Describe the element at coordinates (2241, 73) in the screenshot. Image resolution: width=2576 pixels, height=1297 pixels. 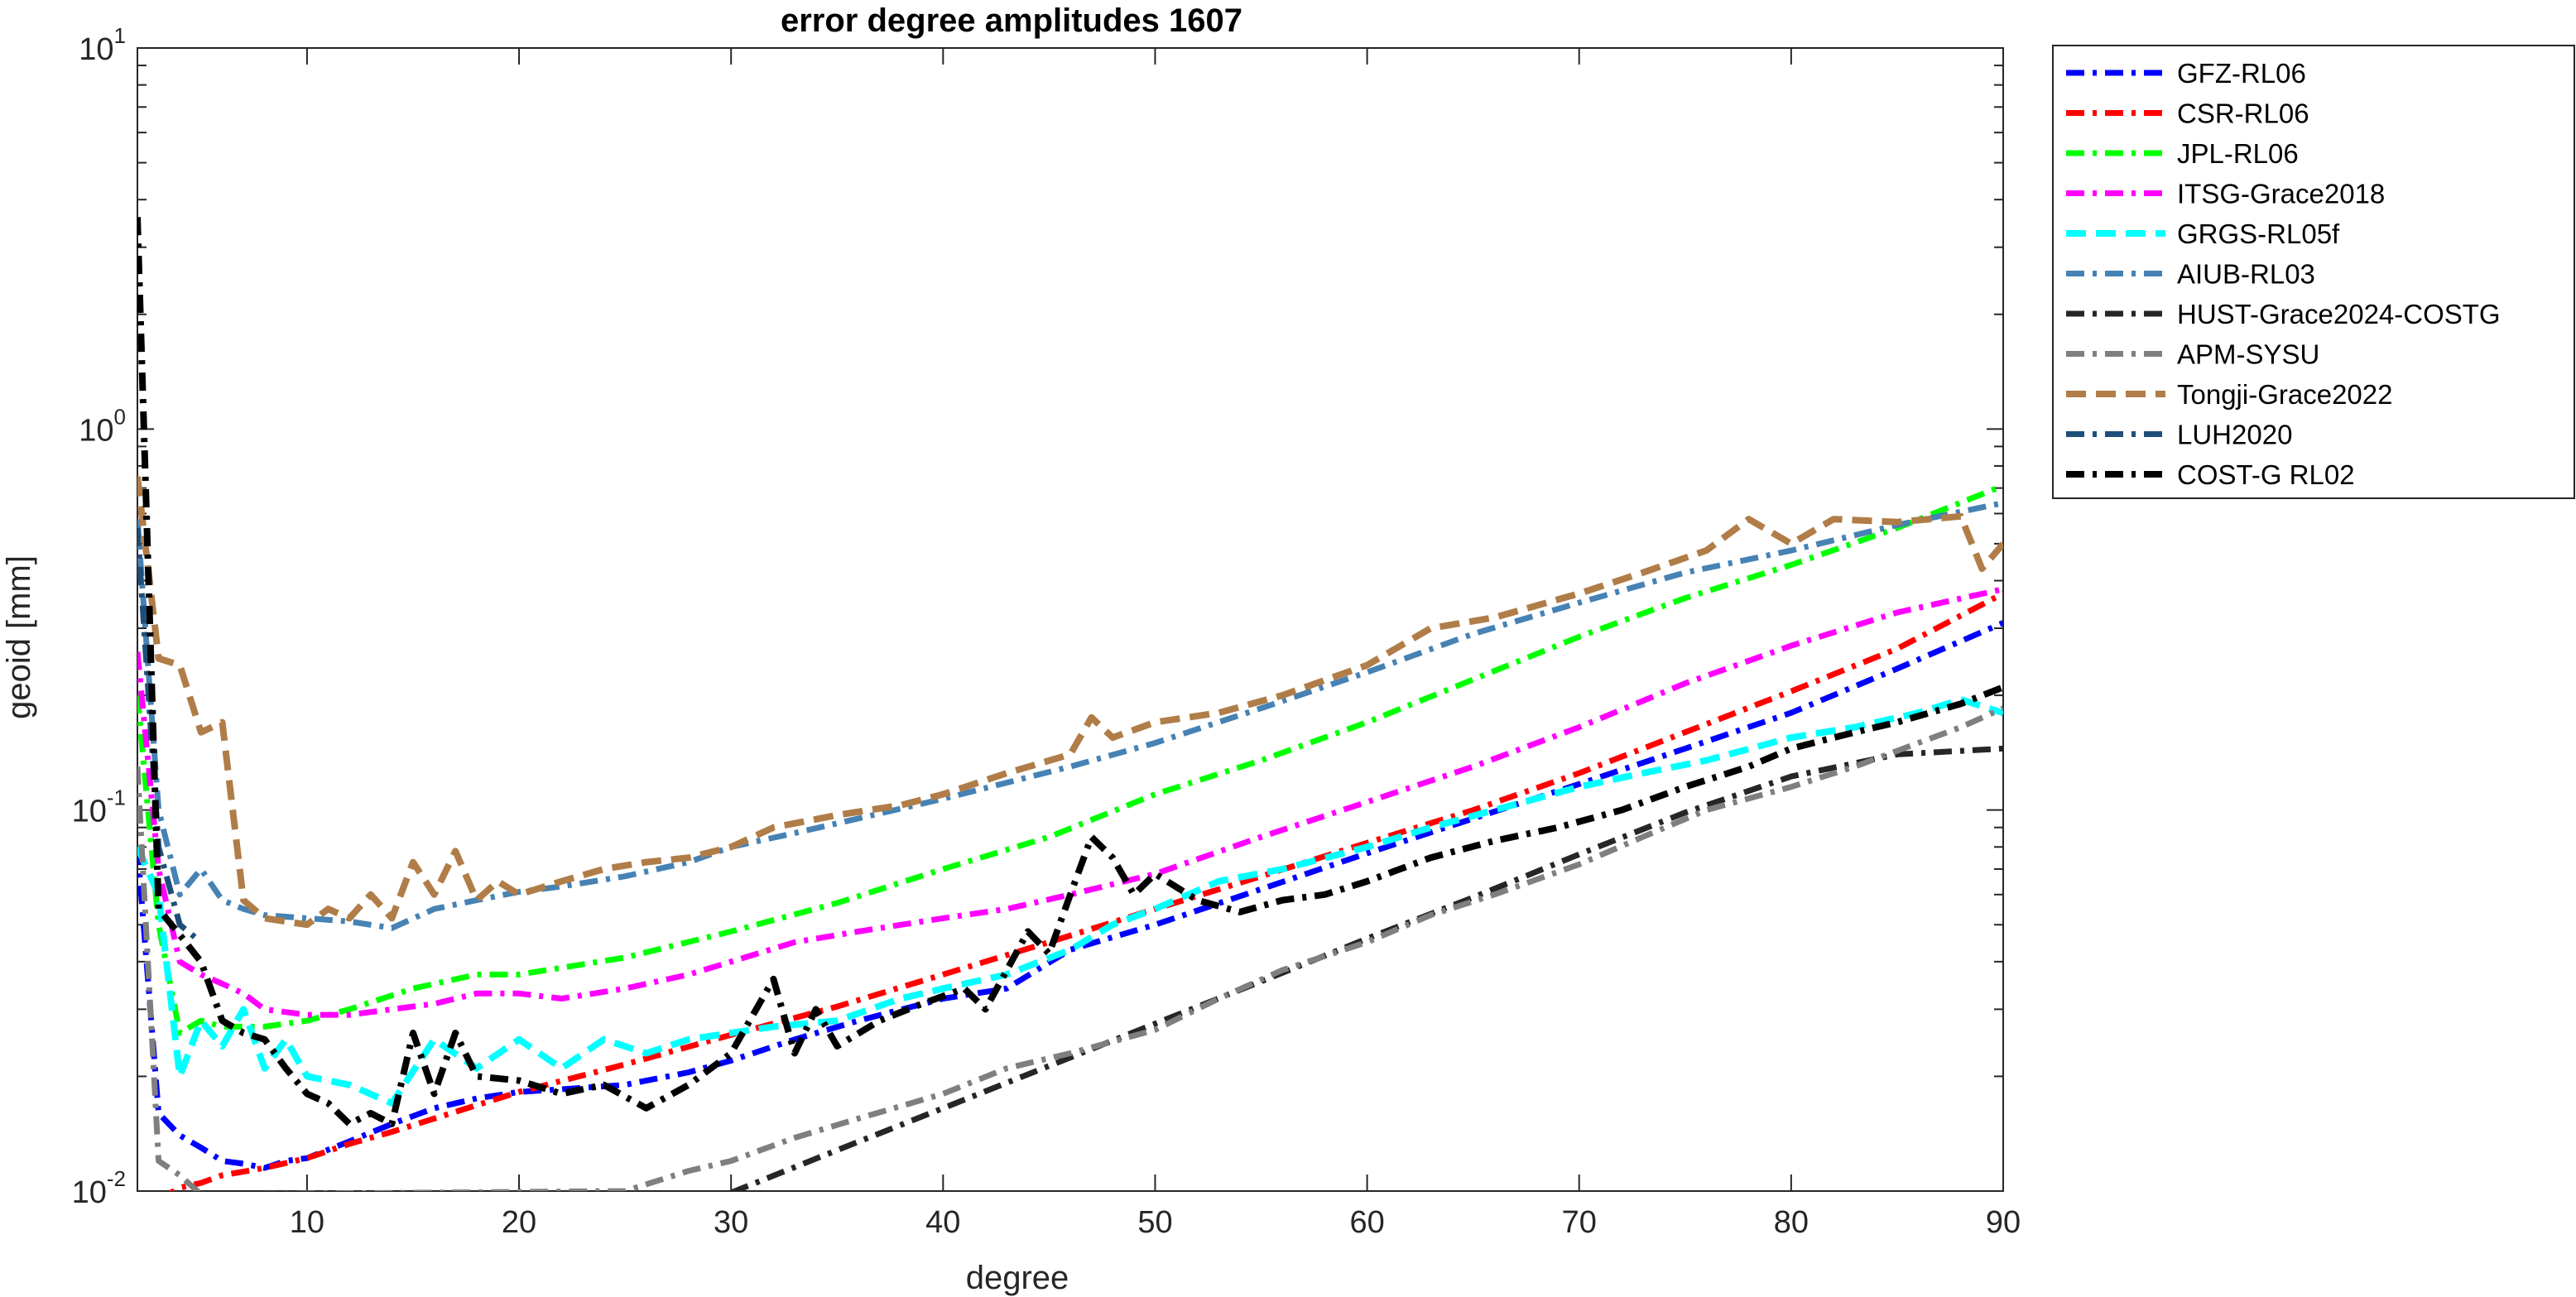
I see `legend-label: GFZ-RL06` at that location.